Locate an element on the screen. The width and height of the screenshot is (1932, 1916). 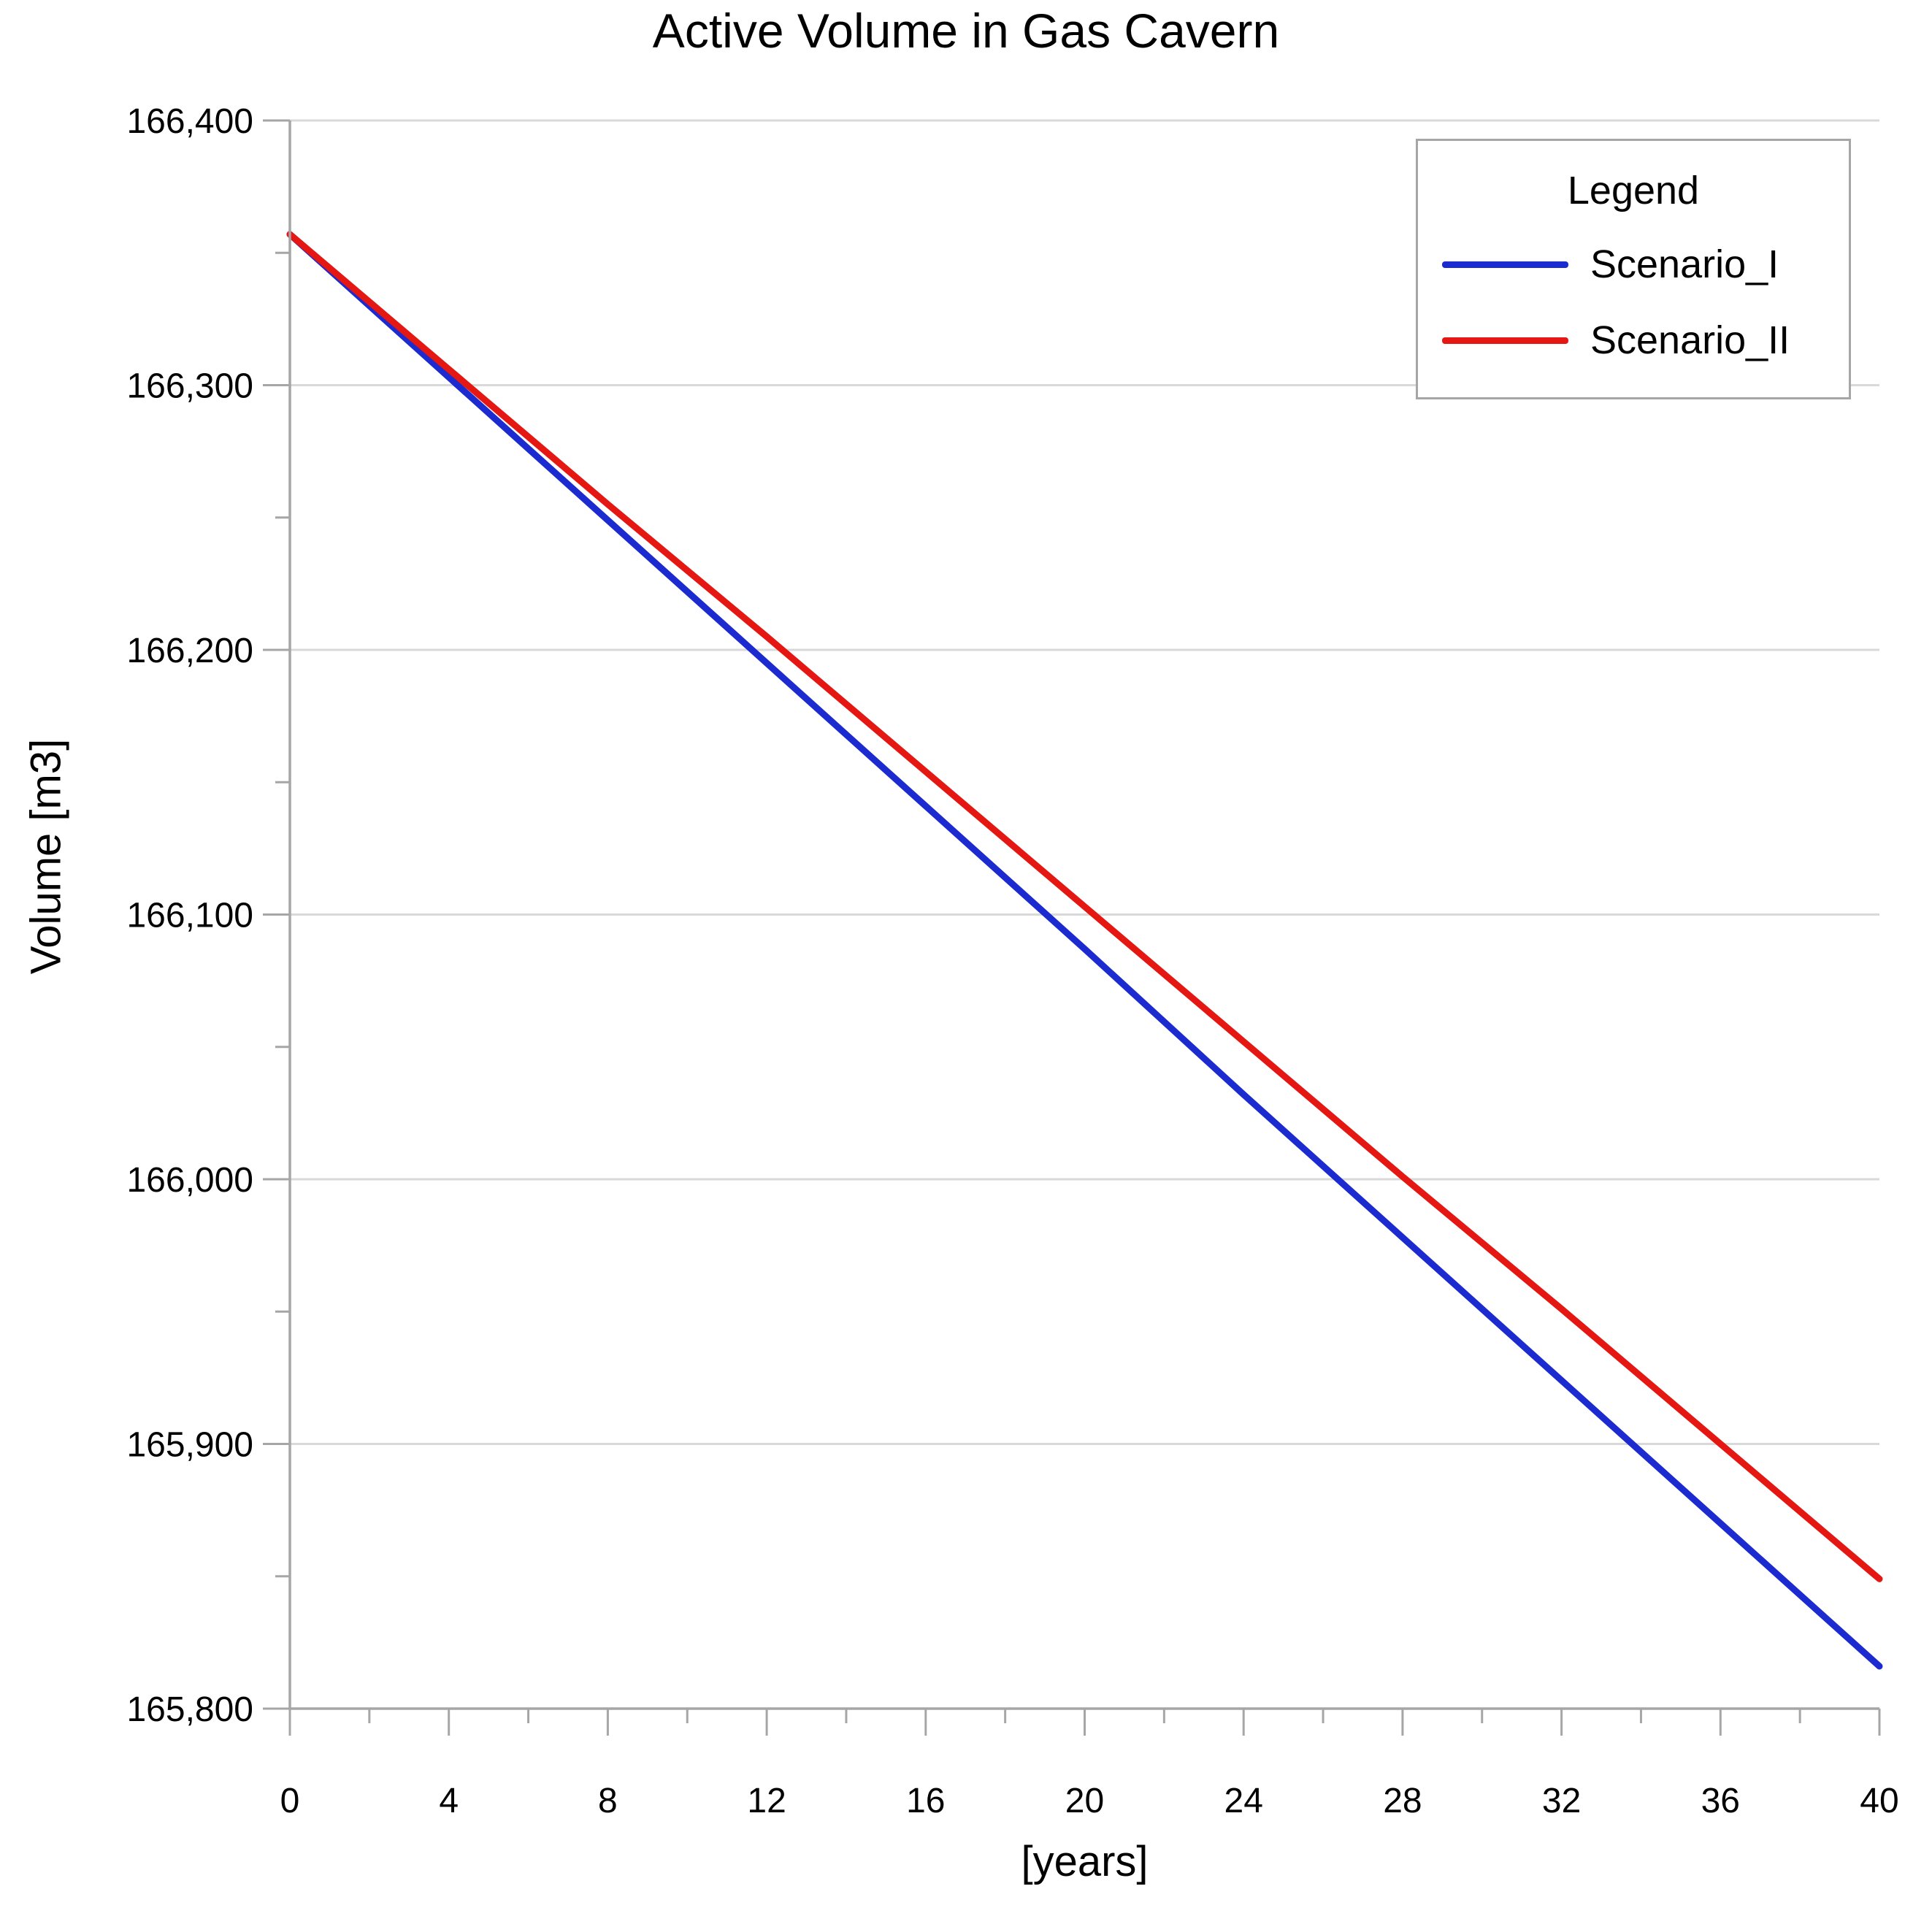
y-tick-label: 166,200 is located at coordinates (189, 651).